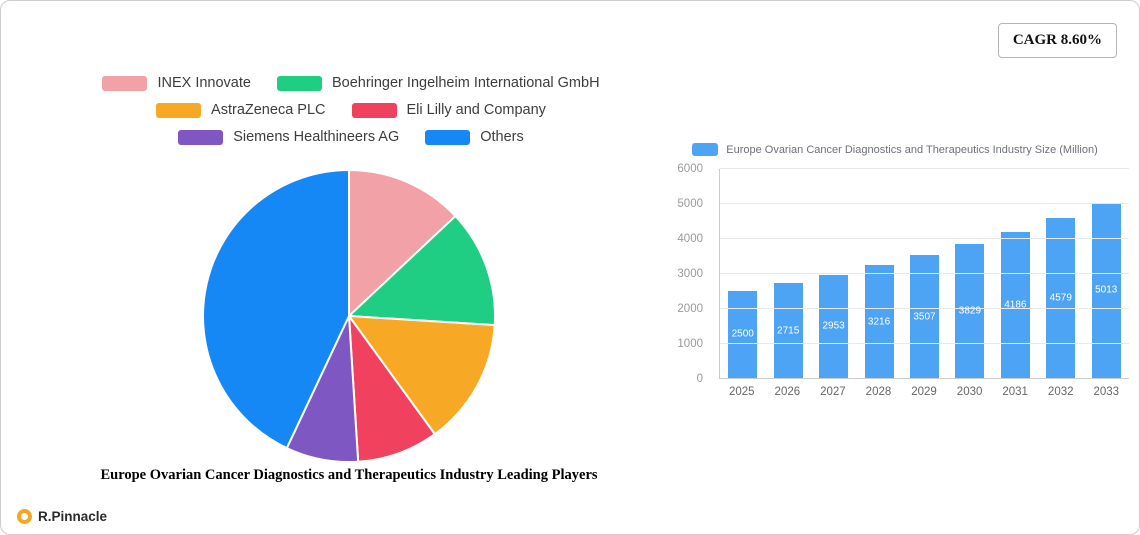 Image resolution: width=1140 pixels, height=535 pixels. What do you see at coordinates (474, 137) in the screenshot?
I see `legend-item-others: Others` at bounding box center [474, 137].